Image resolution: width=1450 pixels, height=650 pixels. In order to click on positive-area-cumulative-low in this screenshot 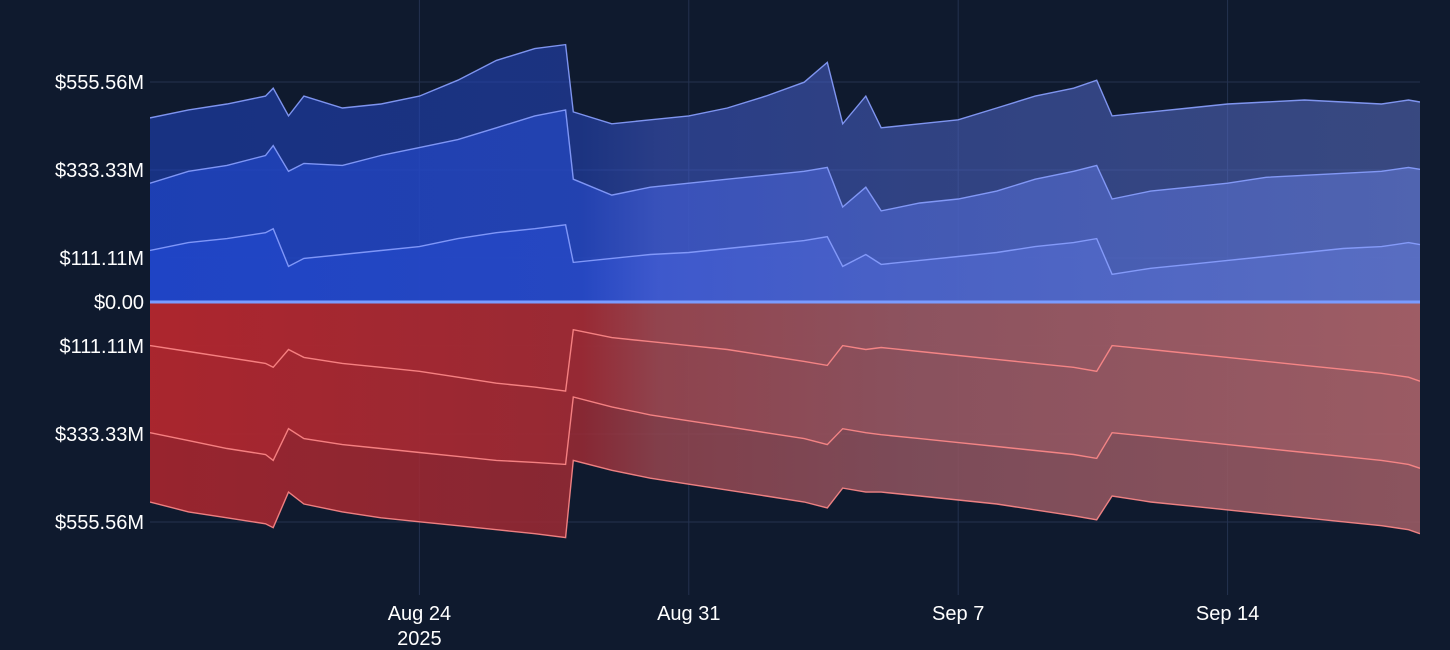, I will do `click(785, 263)`.